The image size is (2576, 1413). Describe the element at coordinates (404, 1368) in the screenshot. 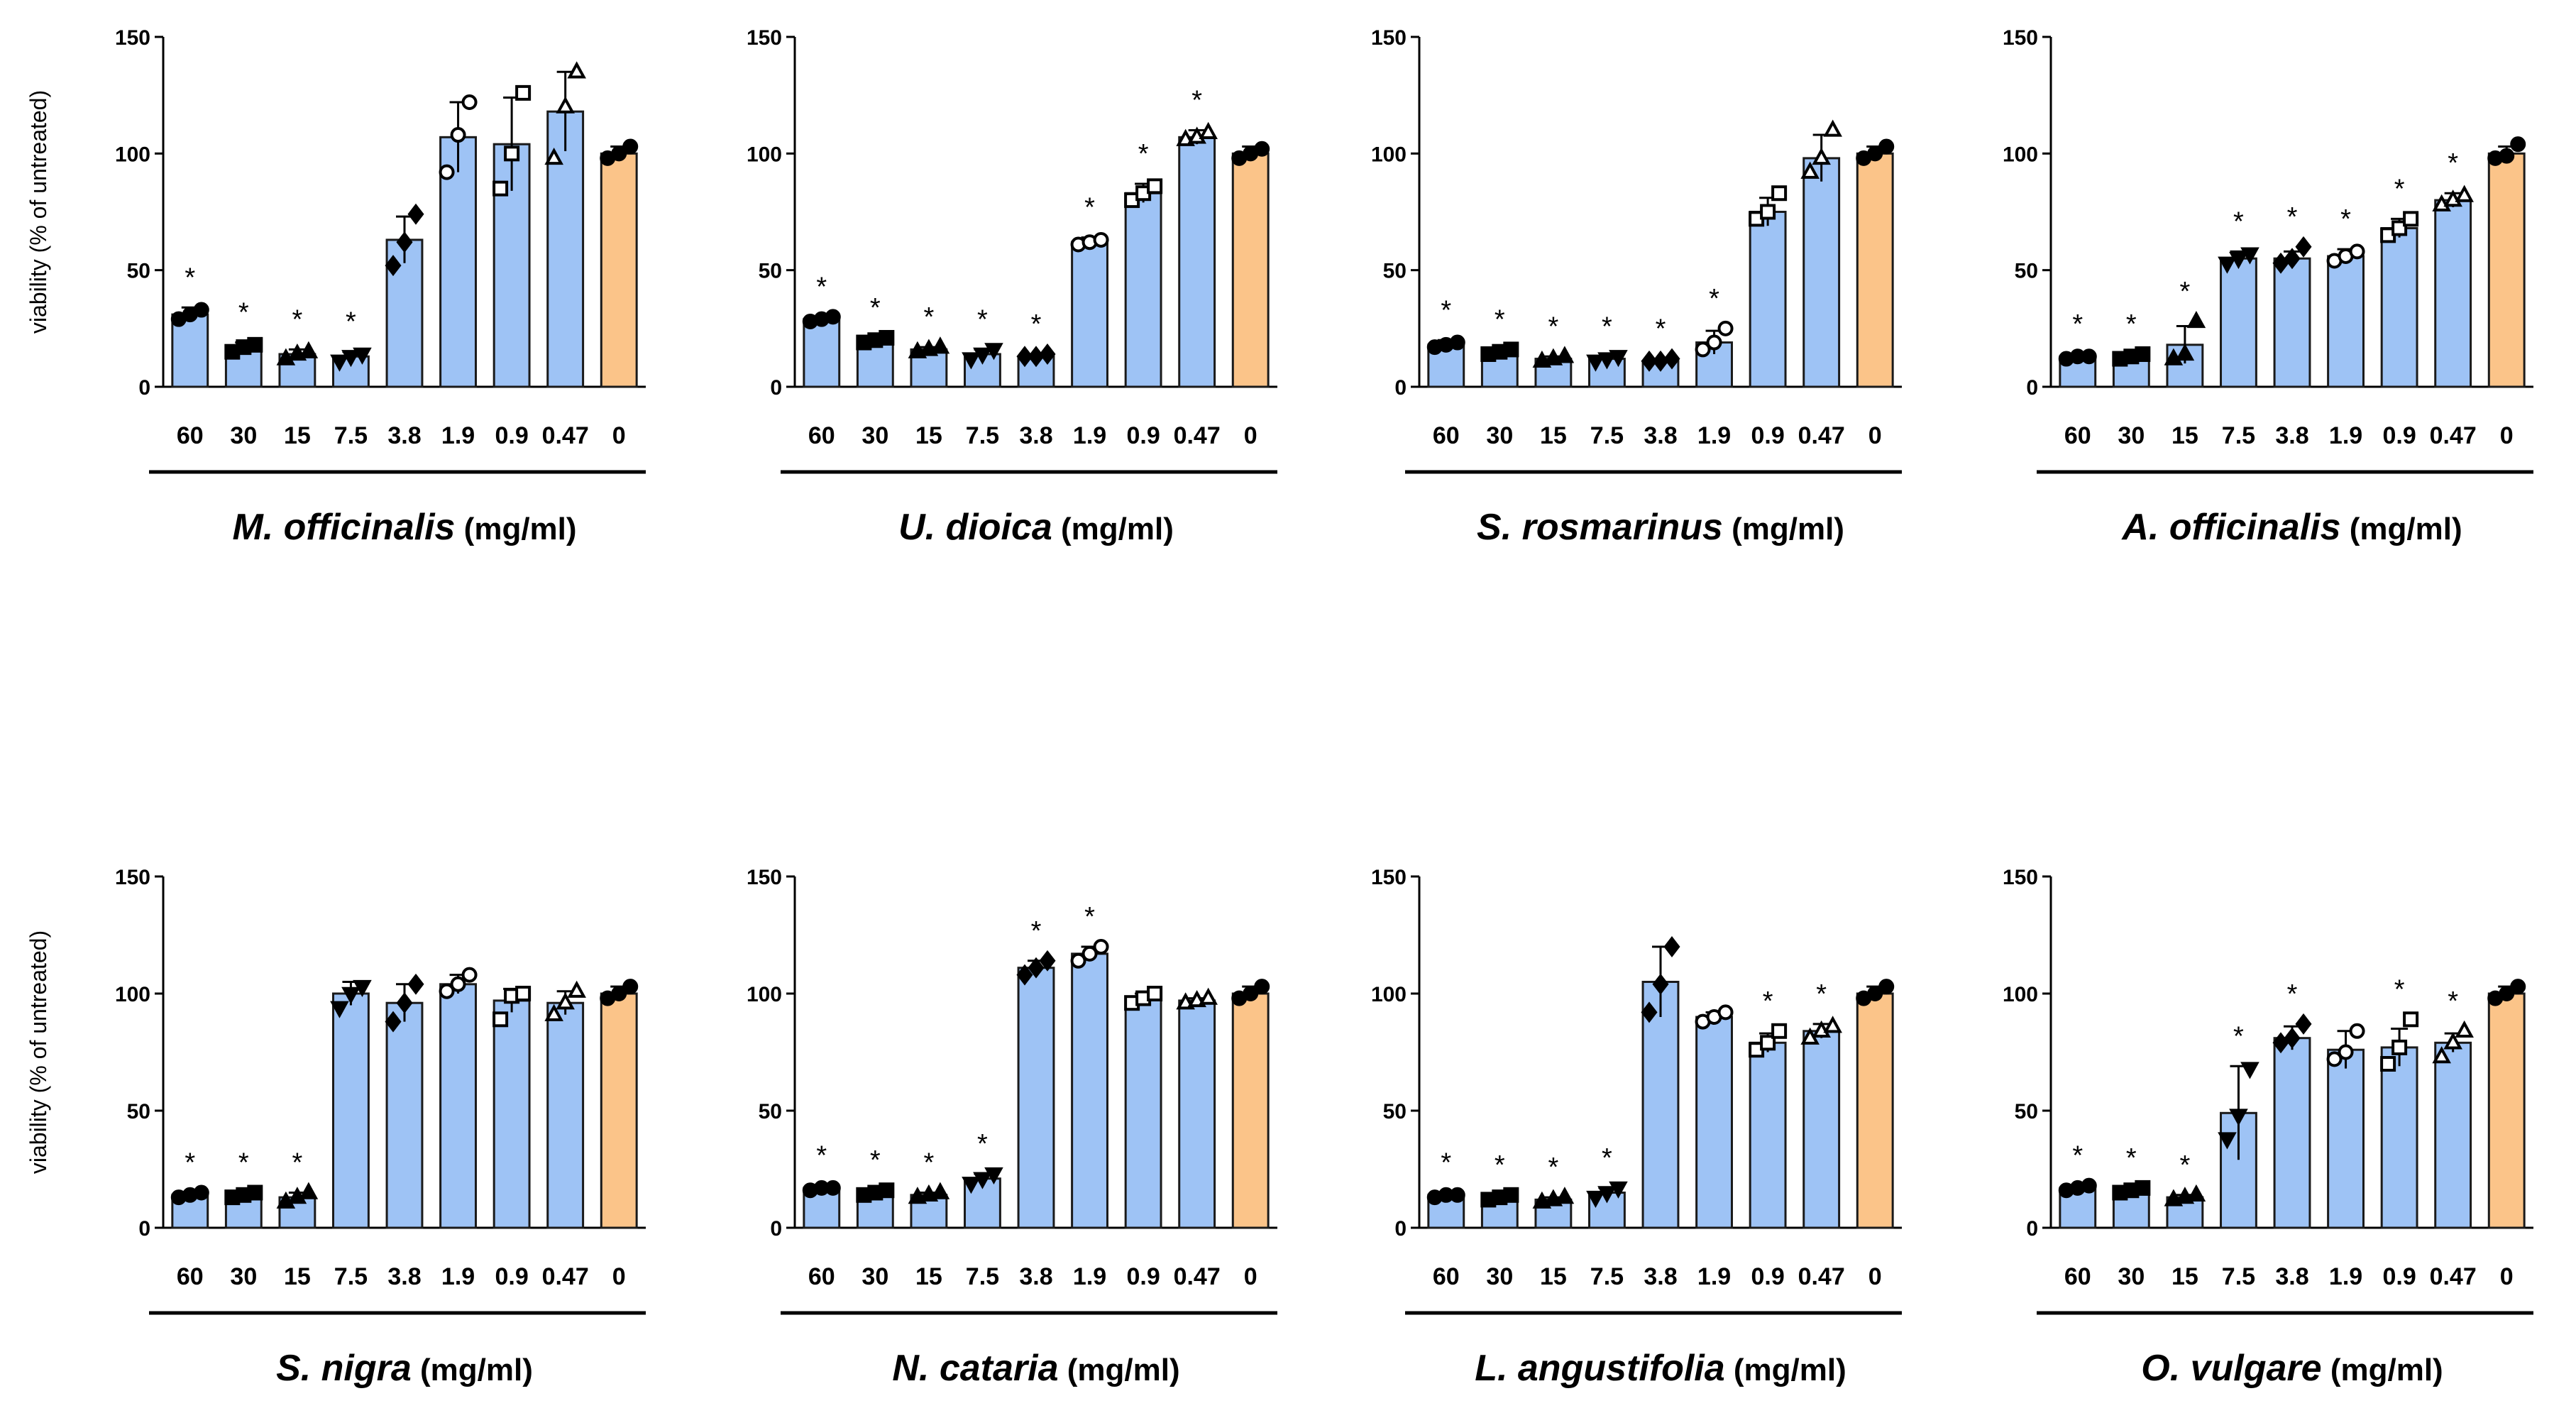

I see `panel-title: S. nigra (mg/ml)` at that location.